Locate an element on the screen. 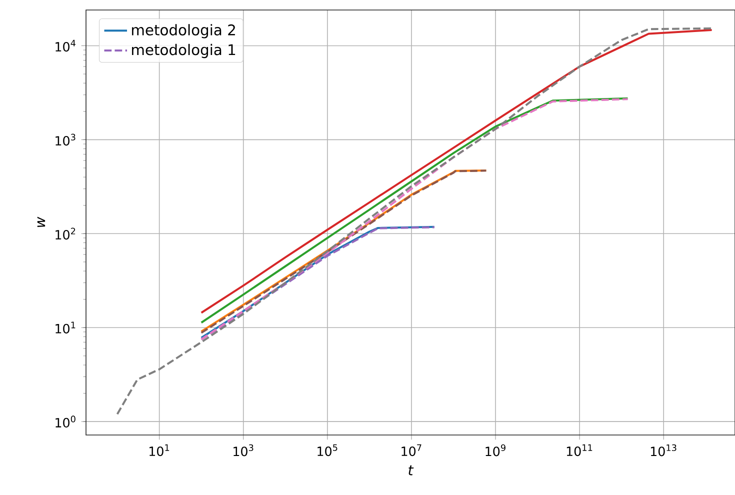  y-tick-label: 10$^{3}$ is located at coordinates (66, 140).